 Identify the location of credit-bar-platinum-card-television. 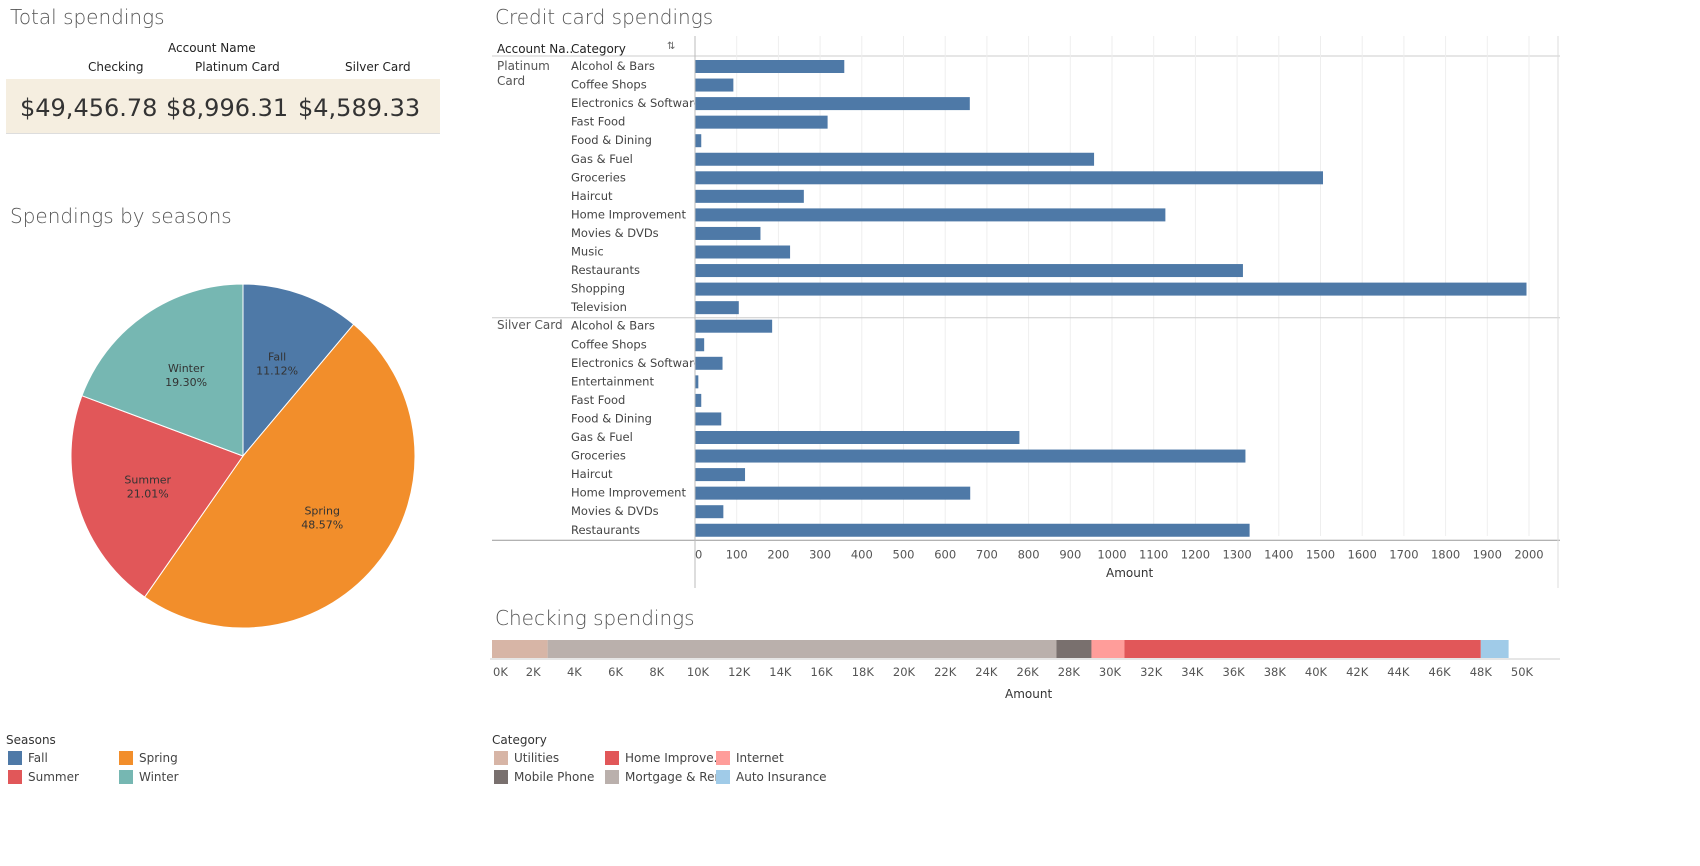
(717, 308).